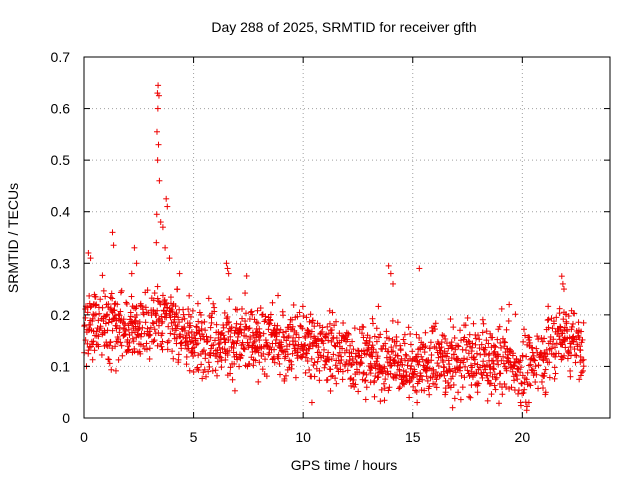 This screenshot has width=640, height=480. What do you see at coordinates (194, 437) in the screenshot?
I see `x-tick-label: 5` at bounding box center [194, 437].